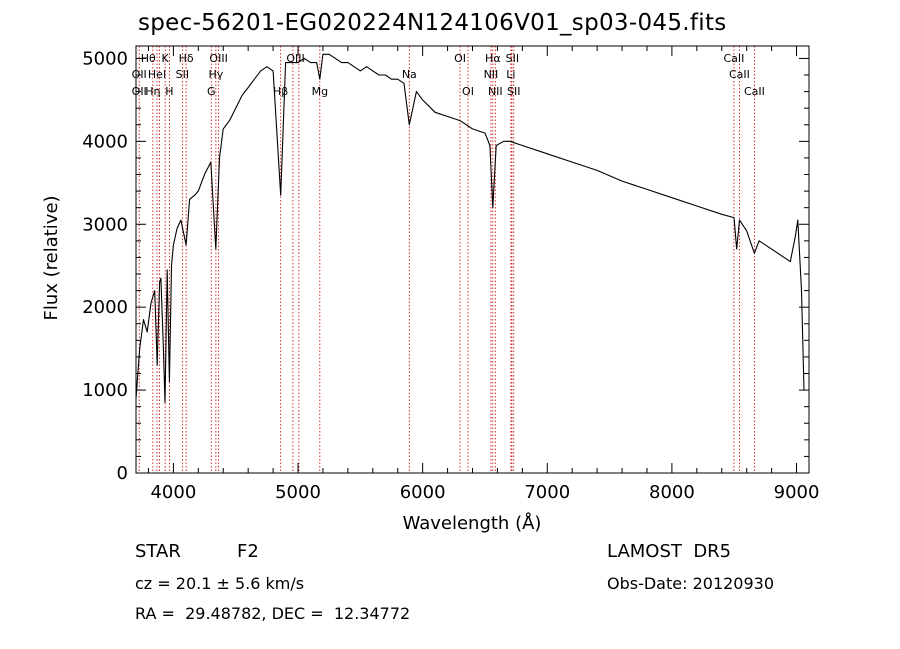  Describe the element at coordinates (105, 141) in the screenshot. I see `y-tick-label-4: 4000` at that location.